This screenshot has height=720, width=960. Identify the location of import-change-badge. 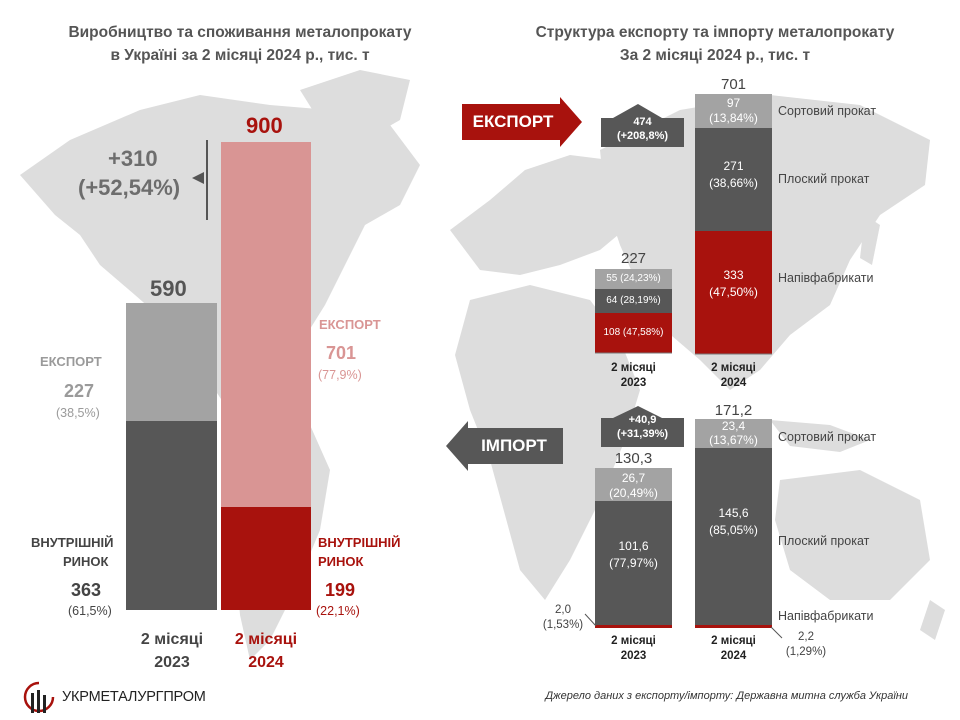
(642, 426).